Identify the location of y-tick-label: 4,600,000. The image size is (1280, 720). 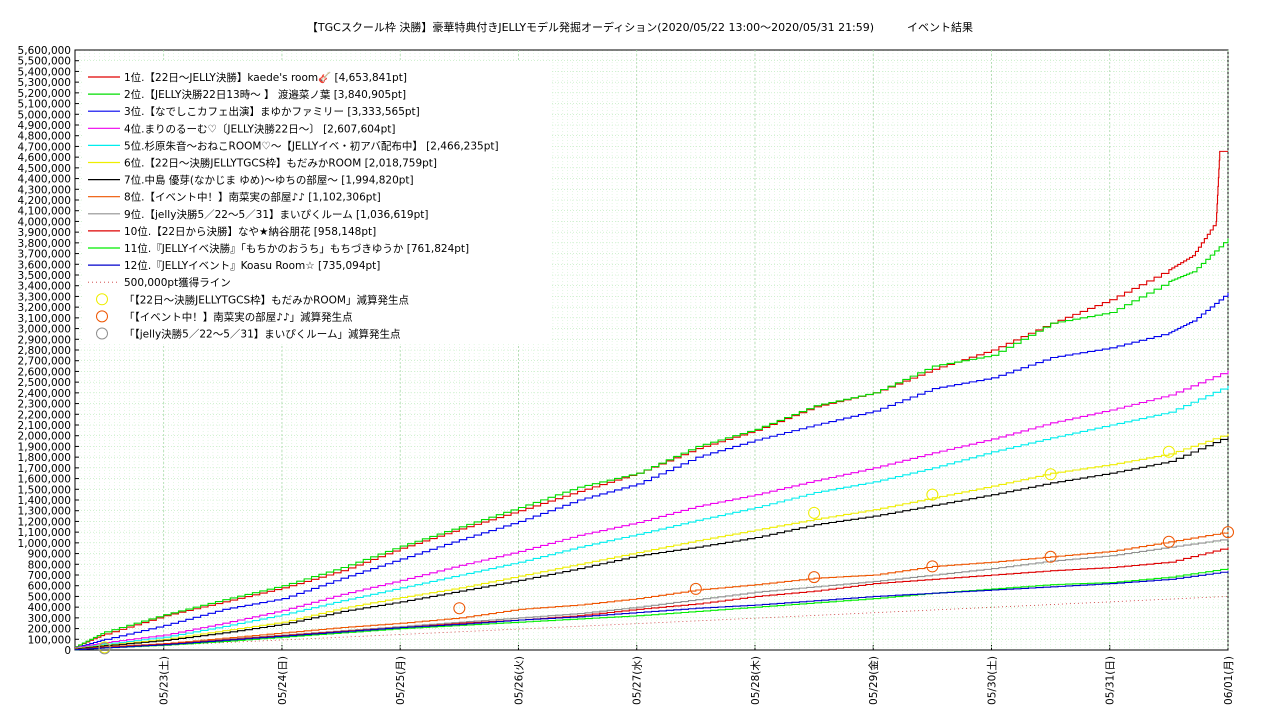
(44, 158).